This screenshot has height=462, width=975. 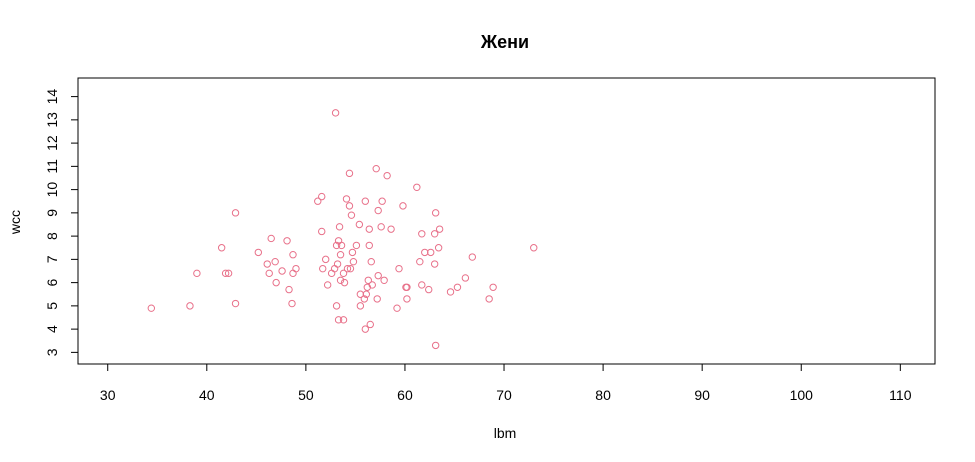 What do you see at coordinates (52, 143) in the screenshot?
I see `y-tick-label: 12` at bounding box center [52, 143].